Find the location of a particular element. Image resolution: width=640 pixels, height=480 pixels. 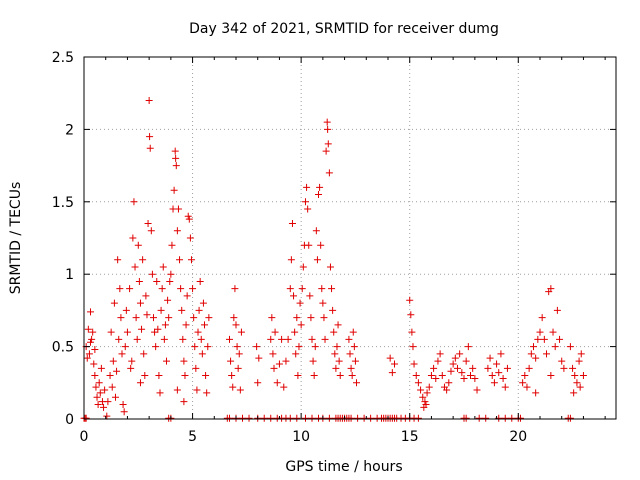

y-tick-label: 0 is located at coordinates (69, 420).